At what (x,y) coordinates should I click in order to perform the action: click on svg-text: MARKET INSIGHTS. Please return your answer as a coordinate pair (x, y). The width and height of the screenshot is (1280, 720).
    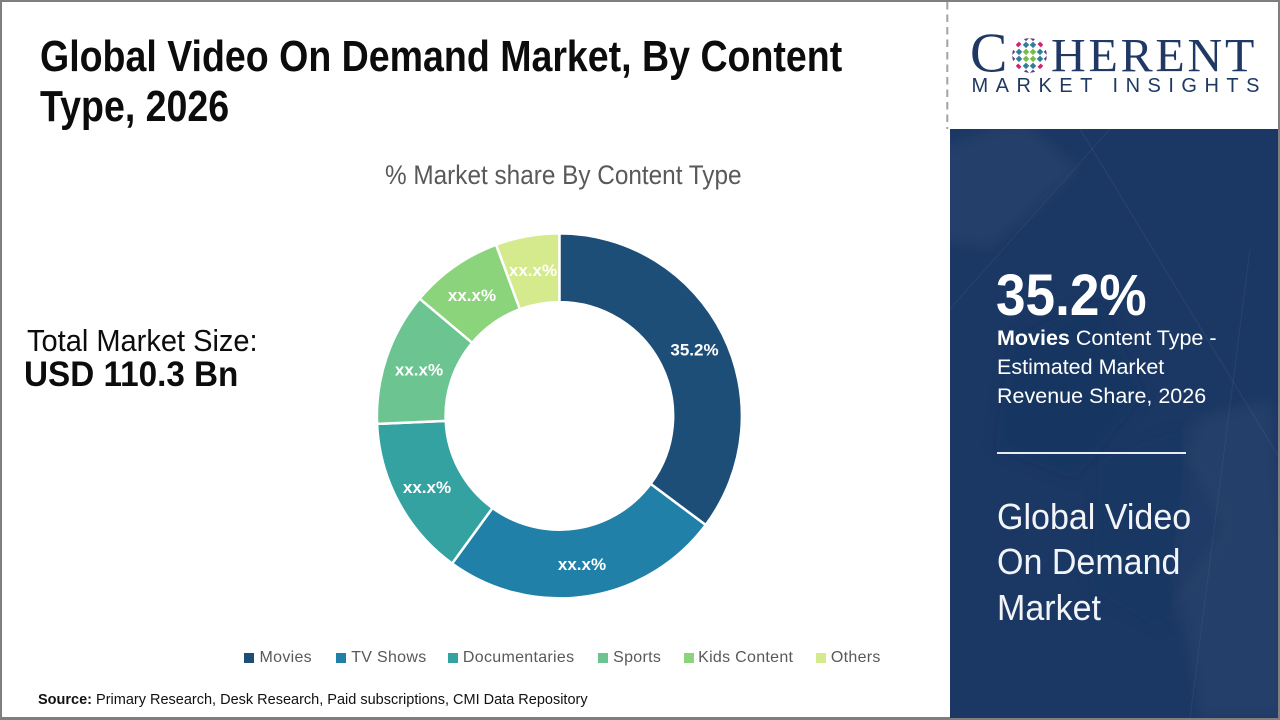
    Looking at the image, I should click on (1120, 86).